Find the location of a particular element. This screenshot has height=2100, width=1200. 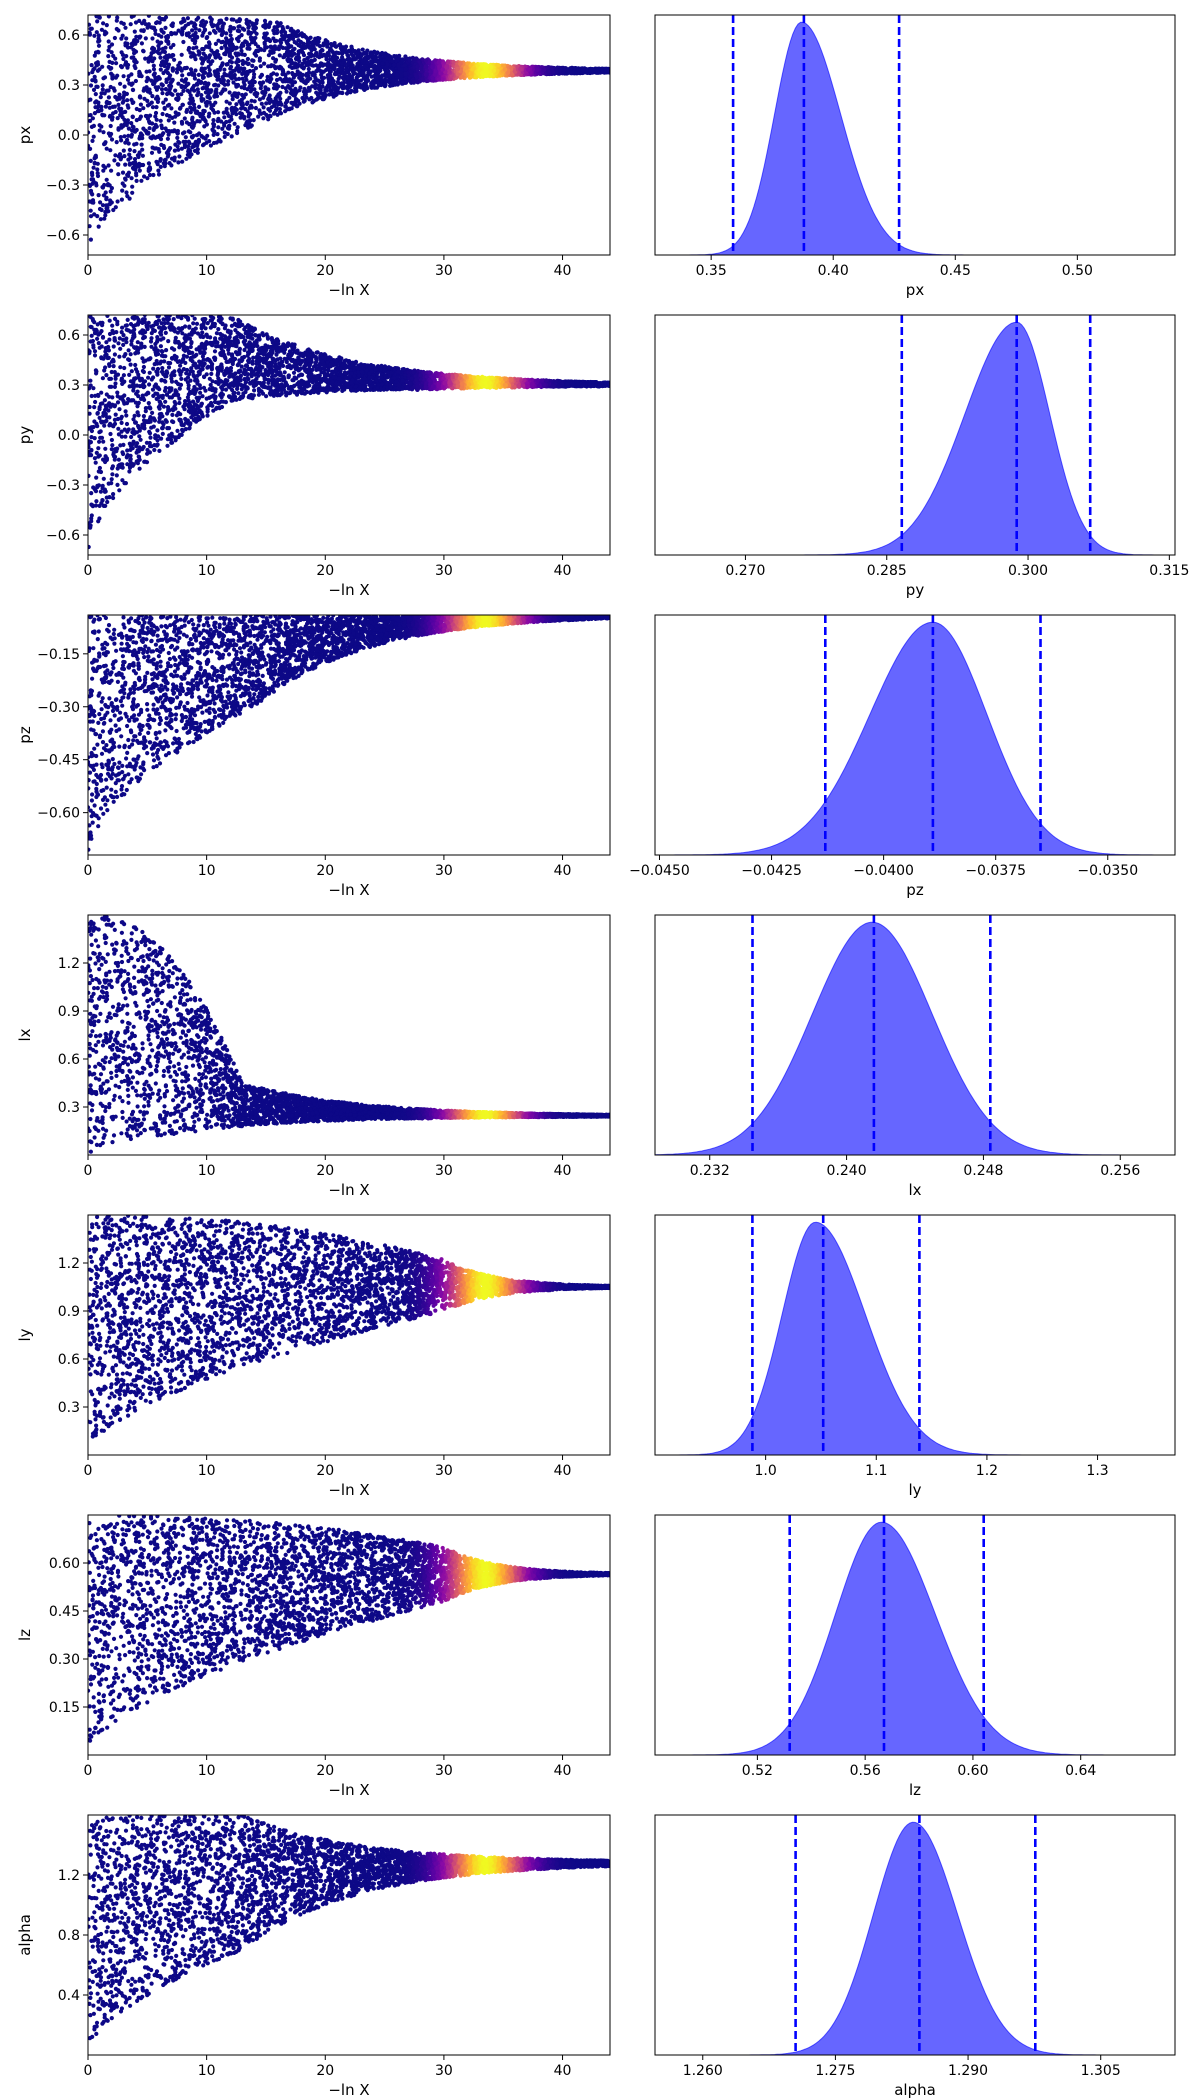

x-axis-label: px is located at coordinates (915, 290).